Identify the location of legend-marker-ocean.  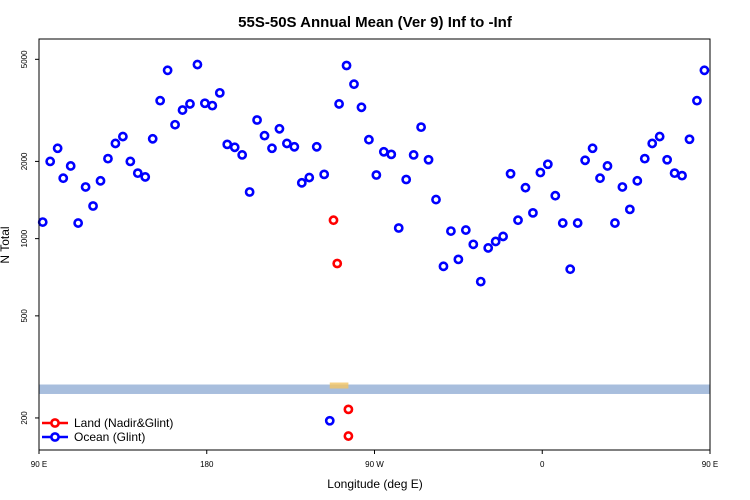
(55, 437).